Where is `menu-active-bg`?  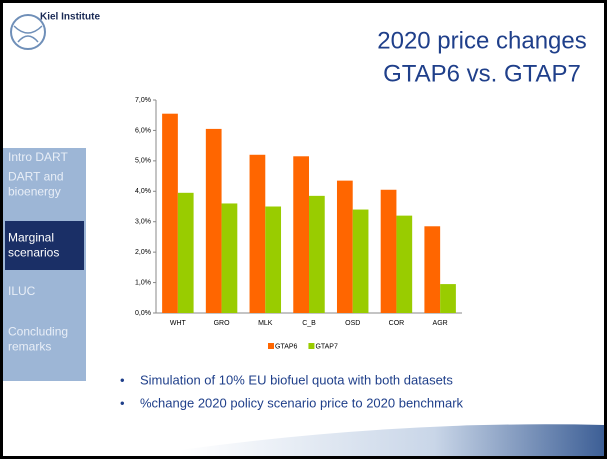
menu-active-bg is located at coordinates (44, 245).